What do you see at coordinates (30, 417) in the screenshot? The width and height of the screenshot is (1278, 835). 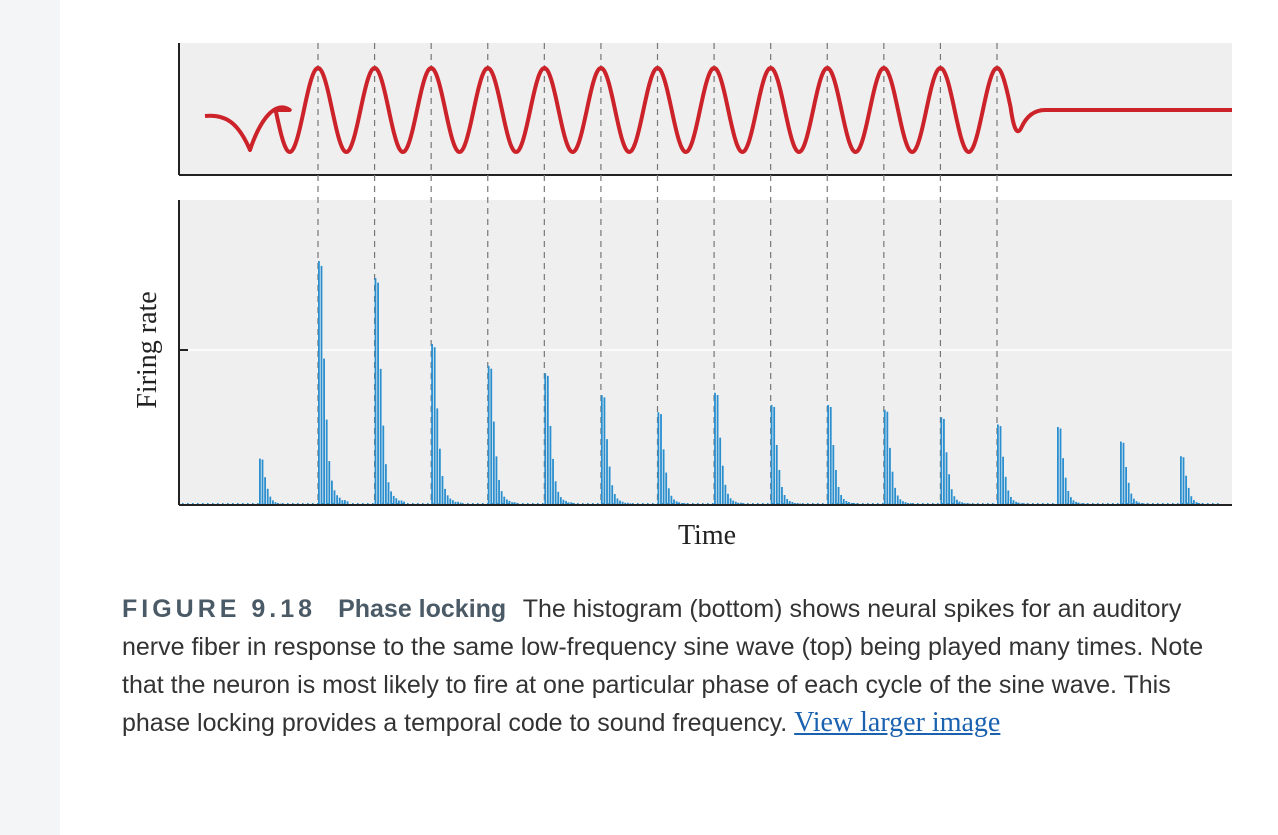 I see `sidebar-strip` at bounding box center [30, 417].